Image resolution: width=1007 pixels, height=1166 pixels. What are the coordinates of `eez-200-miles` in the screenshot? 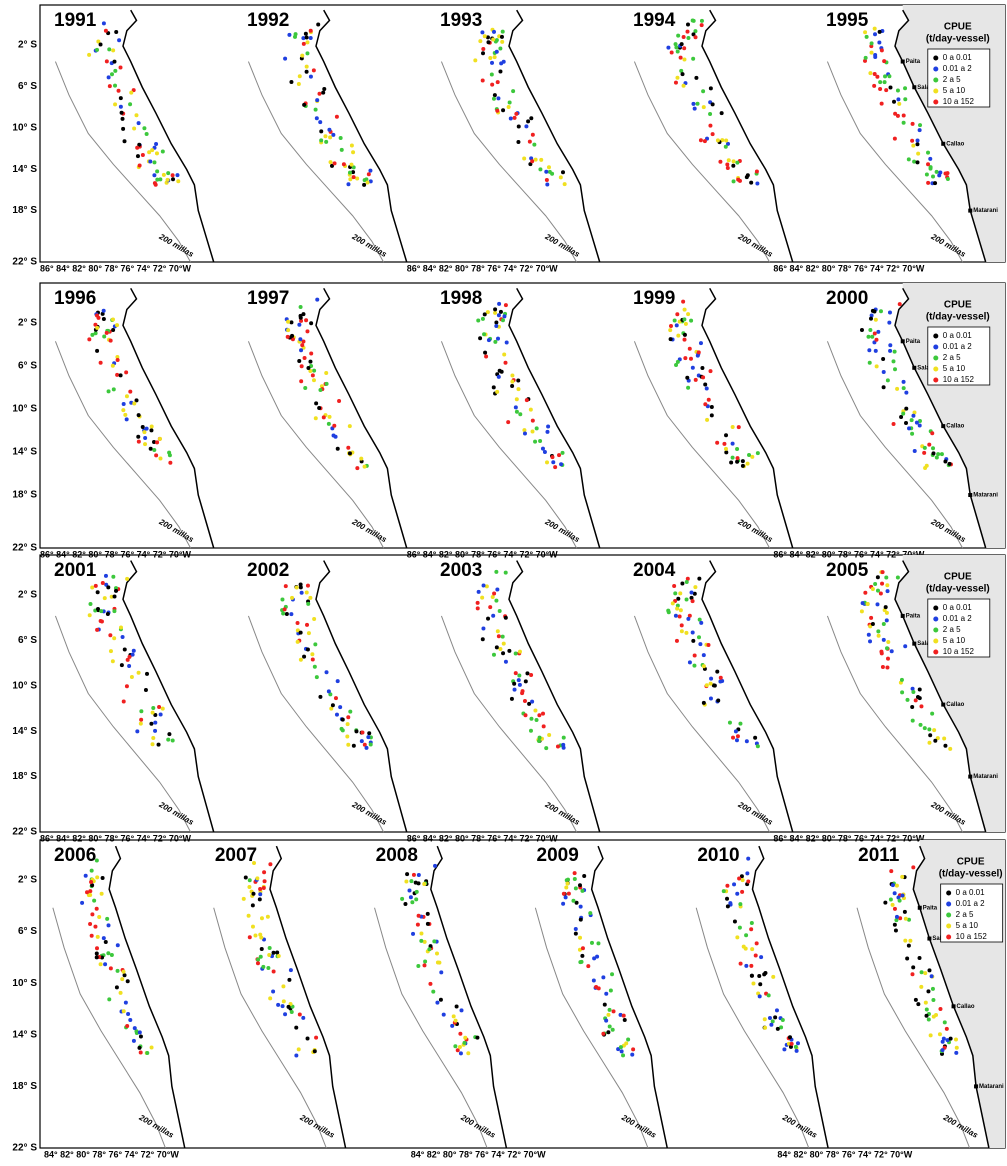 It's located at (701, 724).